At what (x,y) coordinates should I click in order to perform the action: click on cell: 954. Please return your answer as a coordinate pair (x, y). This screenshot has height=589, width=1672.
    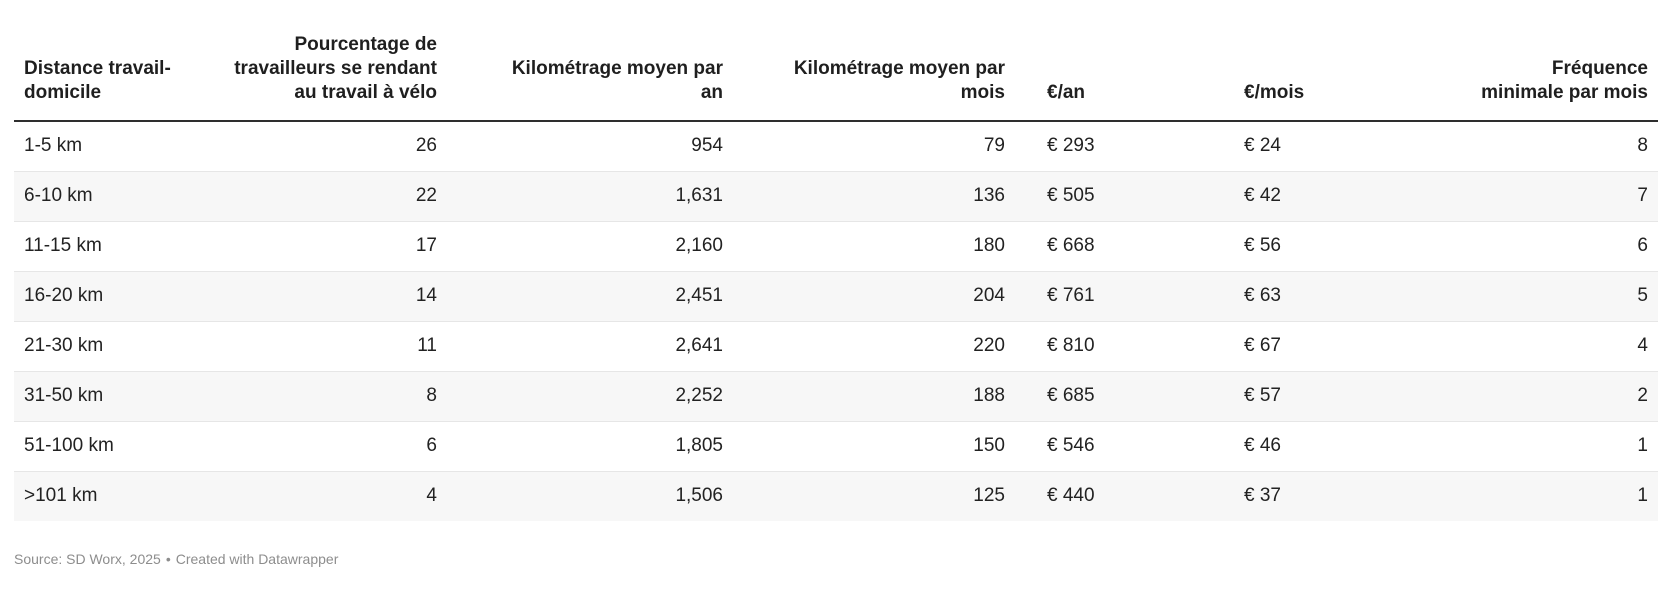
    Looking at the image, I should click on (707, 146).